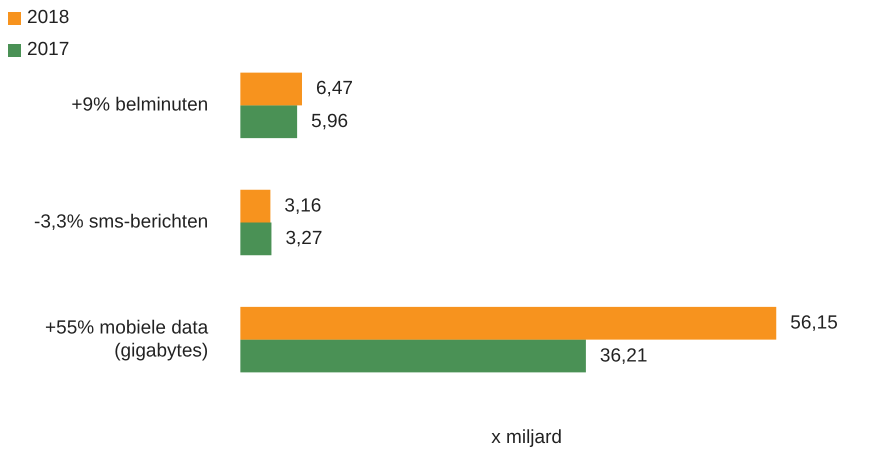 Image resolution: width=888 pixels, height=459 pixels. What do you see at coordinates (48, 50) in the screenshot?
I see `legend-label: 2017` at bounding box center [48, 50].